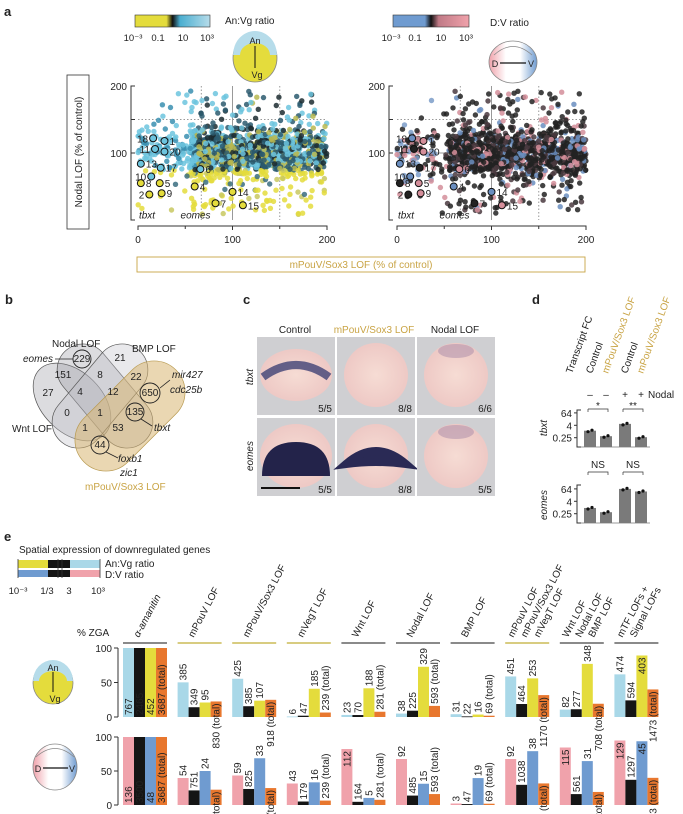 Image resolution: width=683 pixels, height=814 pixels. I want to click on eomes-stain, so click(376, 458).